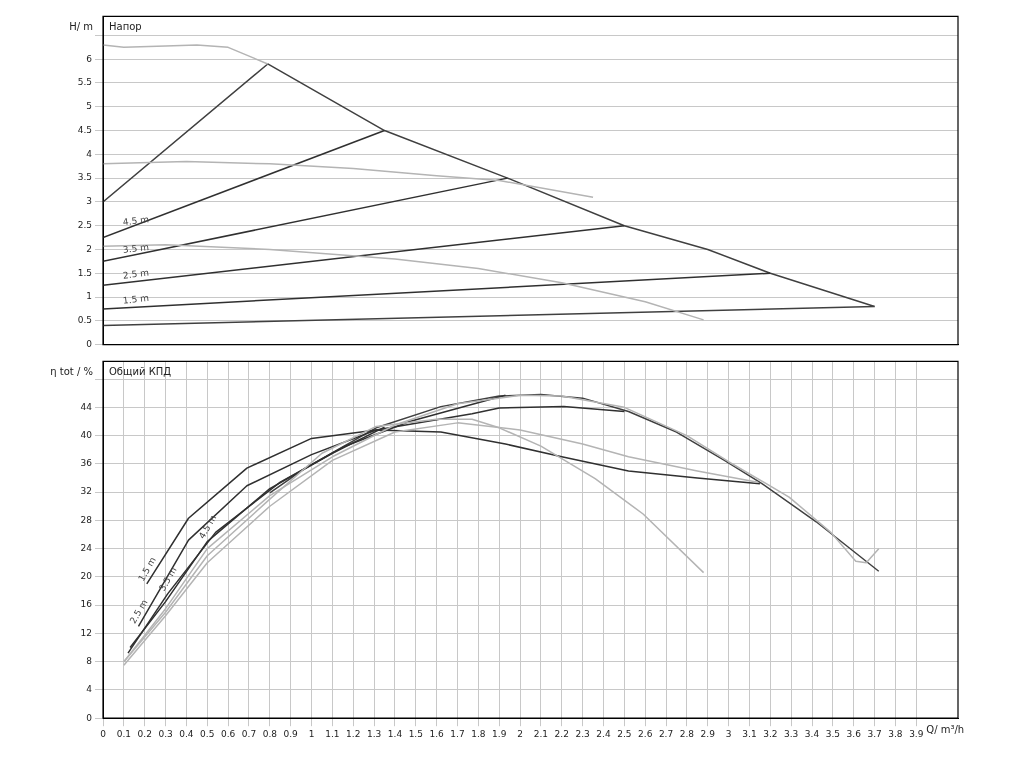 The width and height of the screenshot is (1024, 768). I want to click on x-tick-label: 0.1, so click(124, 733).